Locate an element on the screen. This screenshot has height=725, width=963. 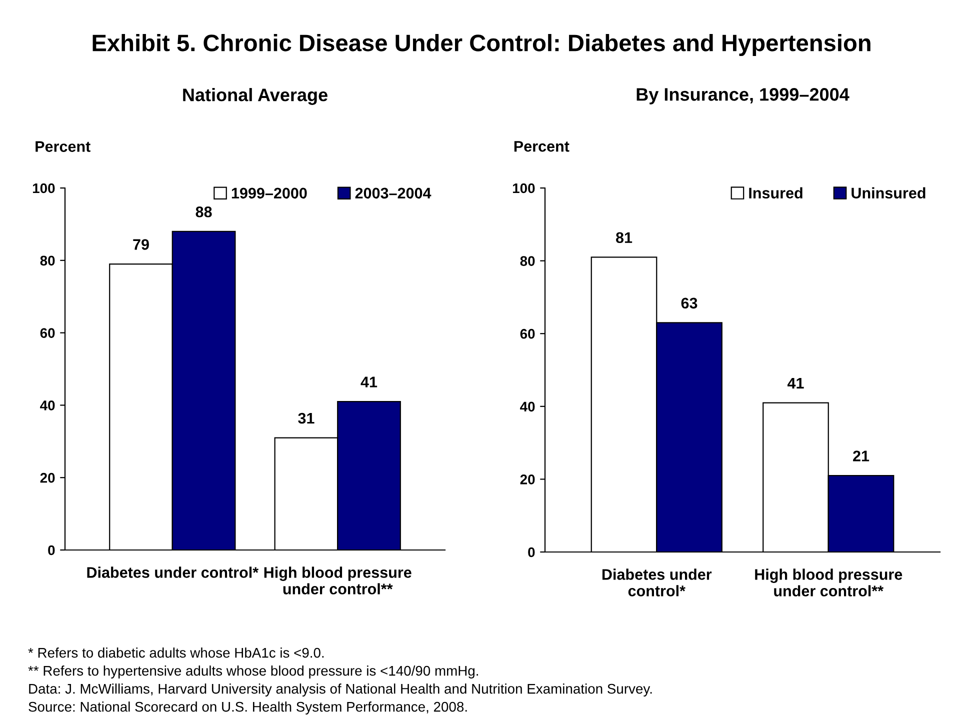
data-label: 88 is located at coordinates (204, 212).